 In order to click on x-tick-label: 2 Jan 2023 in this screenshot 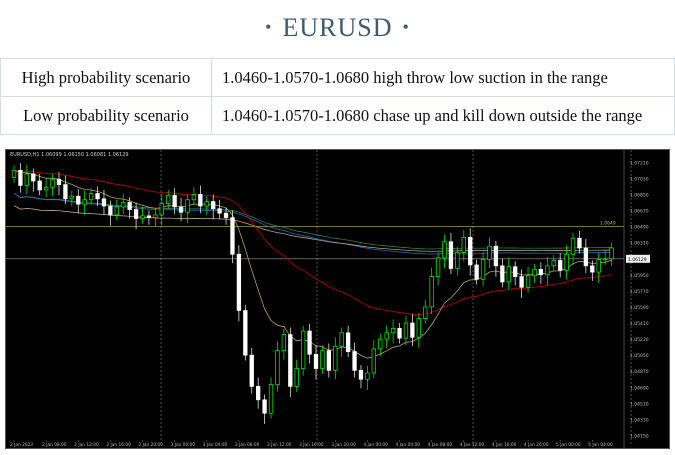, I will do `click(21, 445)`.